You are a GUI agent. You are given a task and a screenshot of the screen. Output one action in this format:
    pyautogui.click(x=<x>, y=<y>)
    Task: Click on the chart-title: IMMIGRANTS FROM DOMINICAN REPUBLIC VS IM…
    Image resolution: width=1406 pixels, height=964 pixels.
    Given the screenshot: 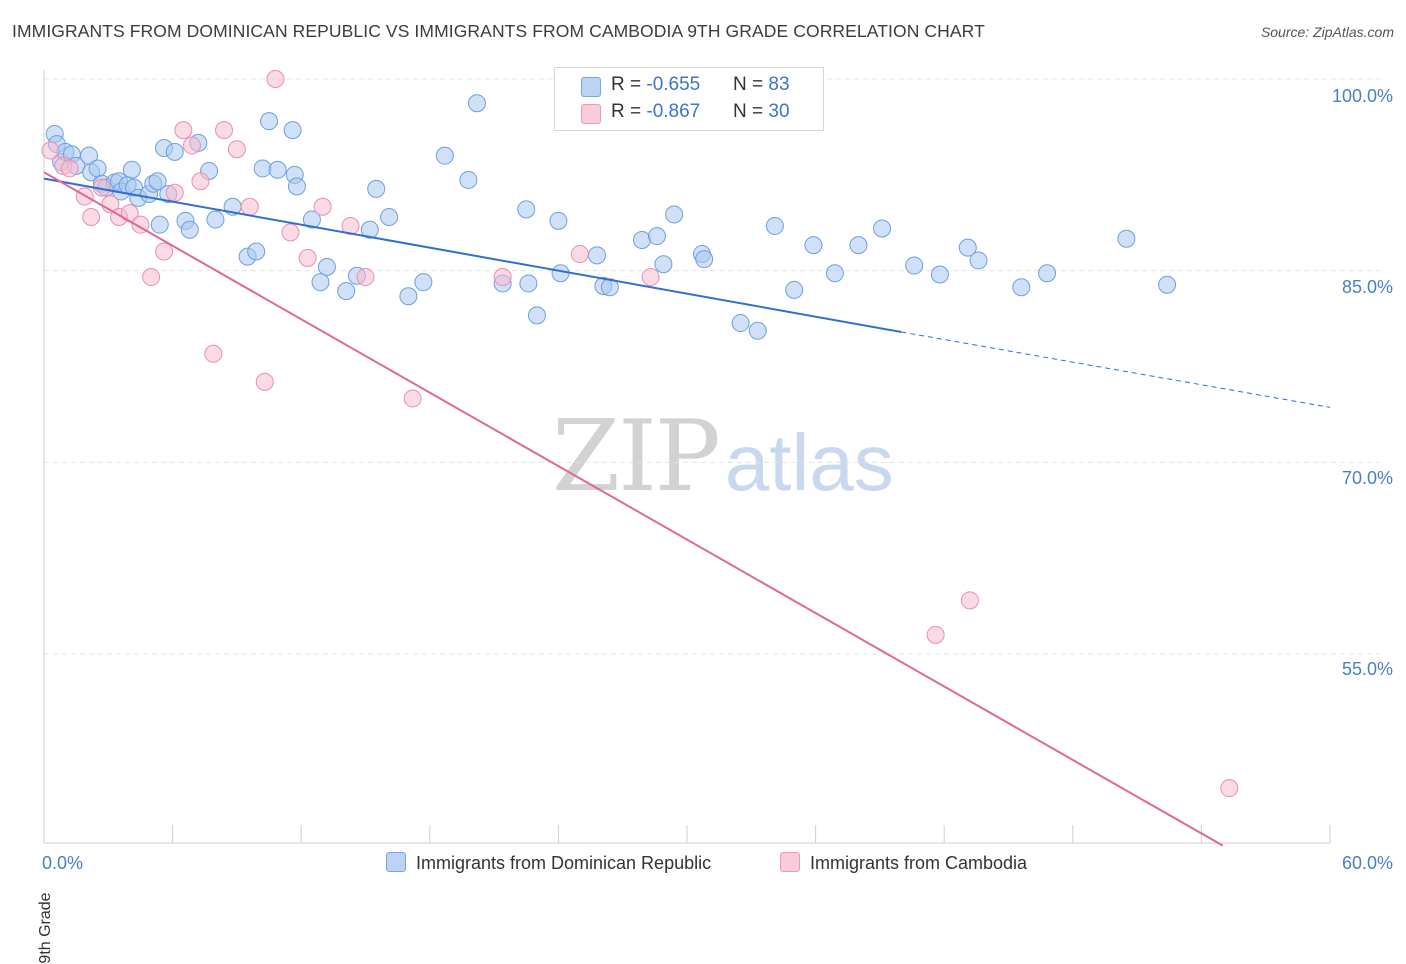 What is the action you would take?
    pyautogui.click(x=498, y=31)
    